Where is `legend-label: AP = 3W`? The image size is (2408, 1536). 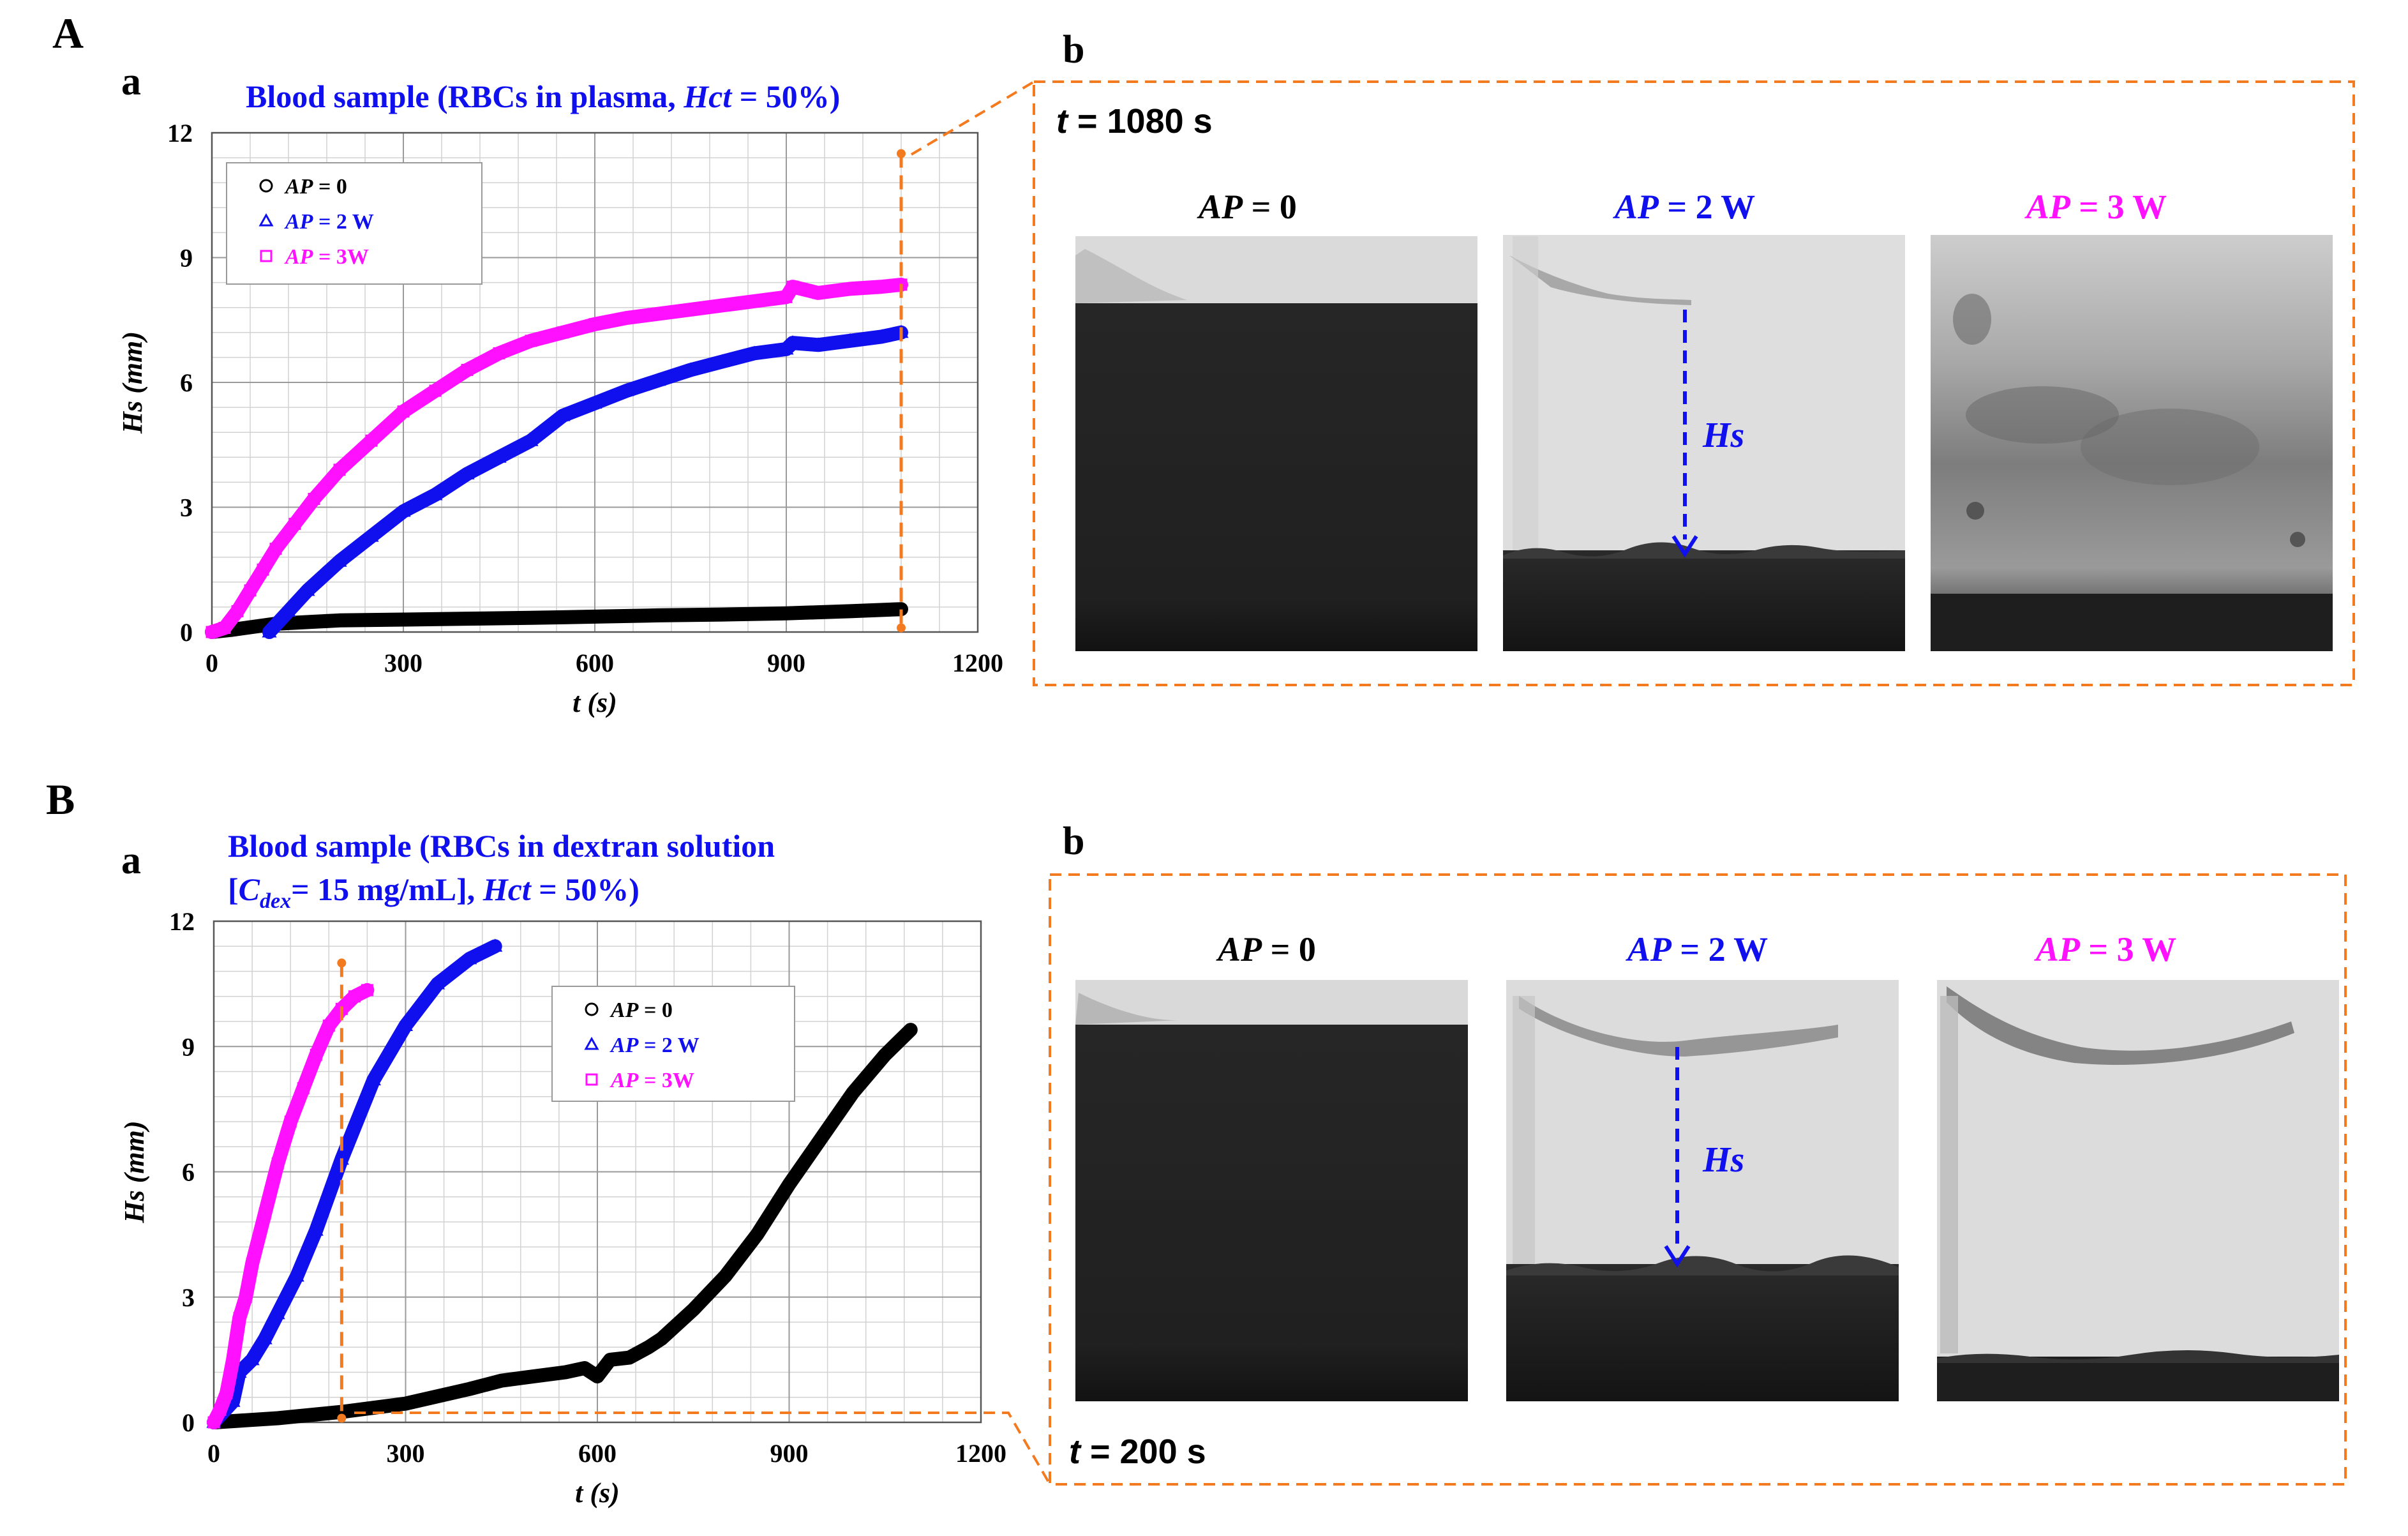
legend-label: AP = 3W is located at coordinates (326, 257).